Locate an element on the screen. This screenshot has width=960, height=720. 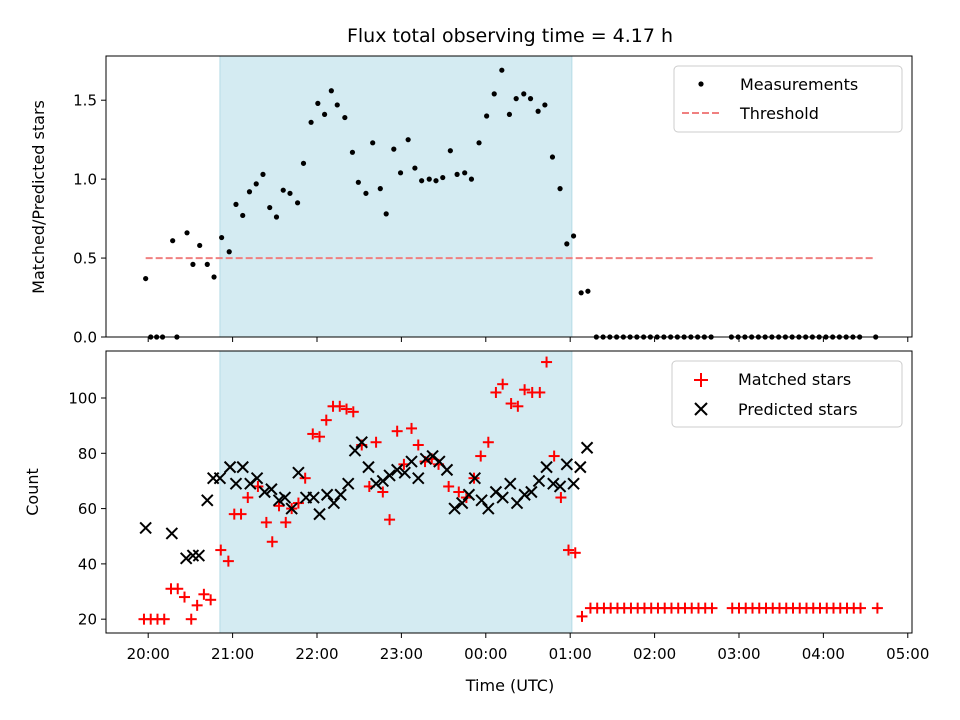
xtick-label: 21:00 is located at coordinates (232, 654).